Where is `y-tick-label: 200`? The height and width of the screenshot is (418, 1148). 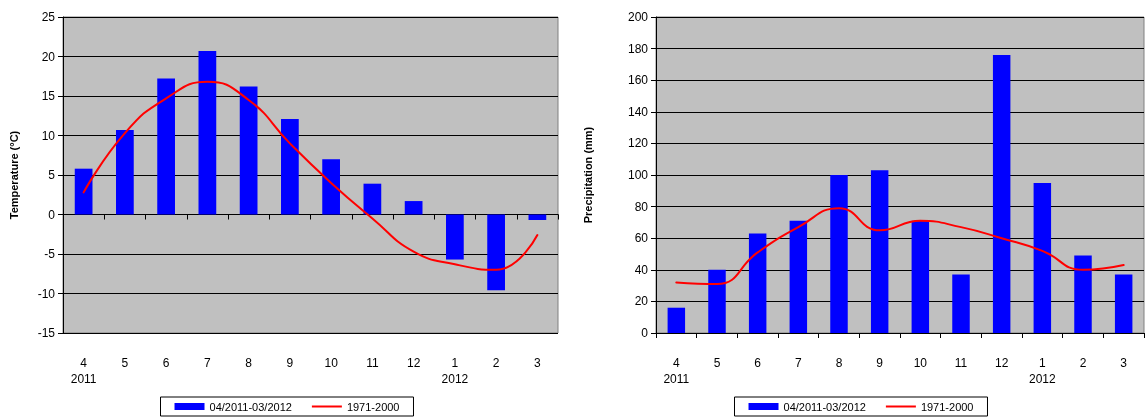
y-tick-label: 200 is located at coordinates (638, 17).